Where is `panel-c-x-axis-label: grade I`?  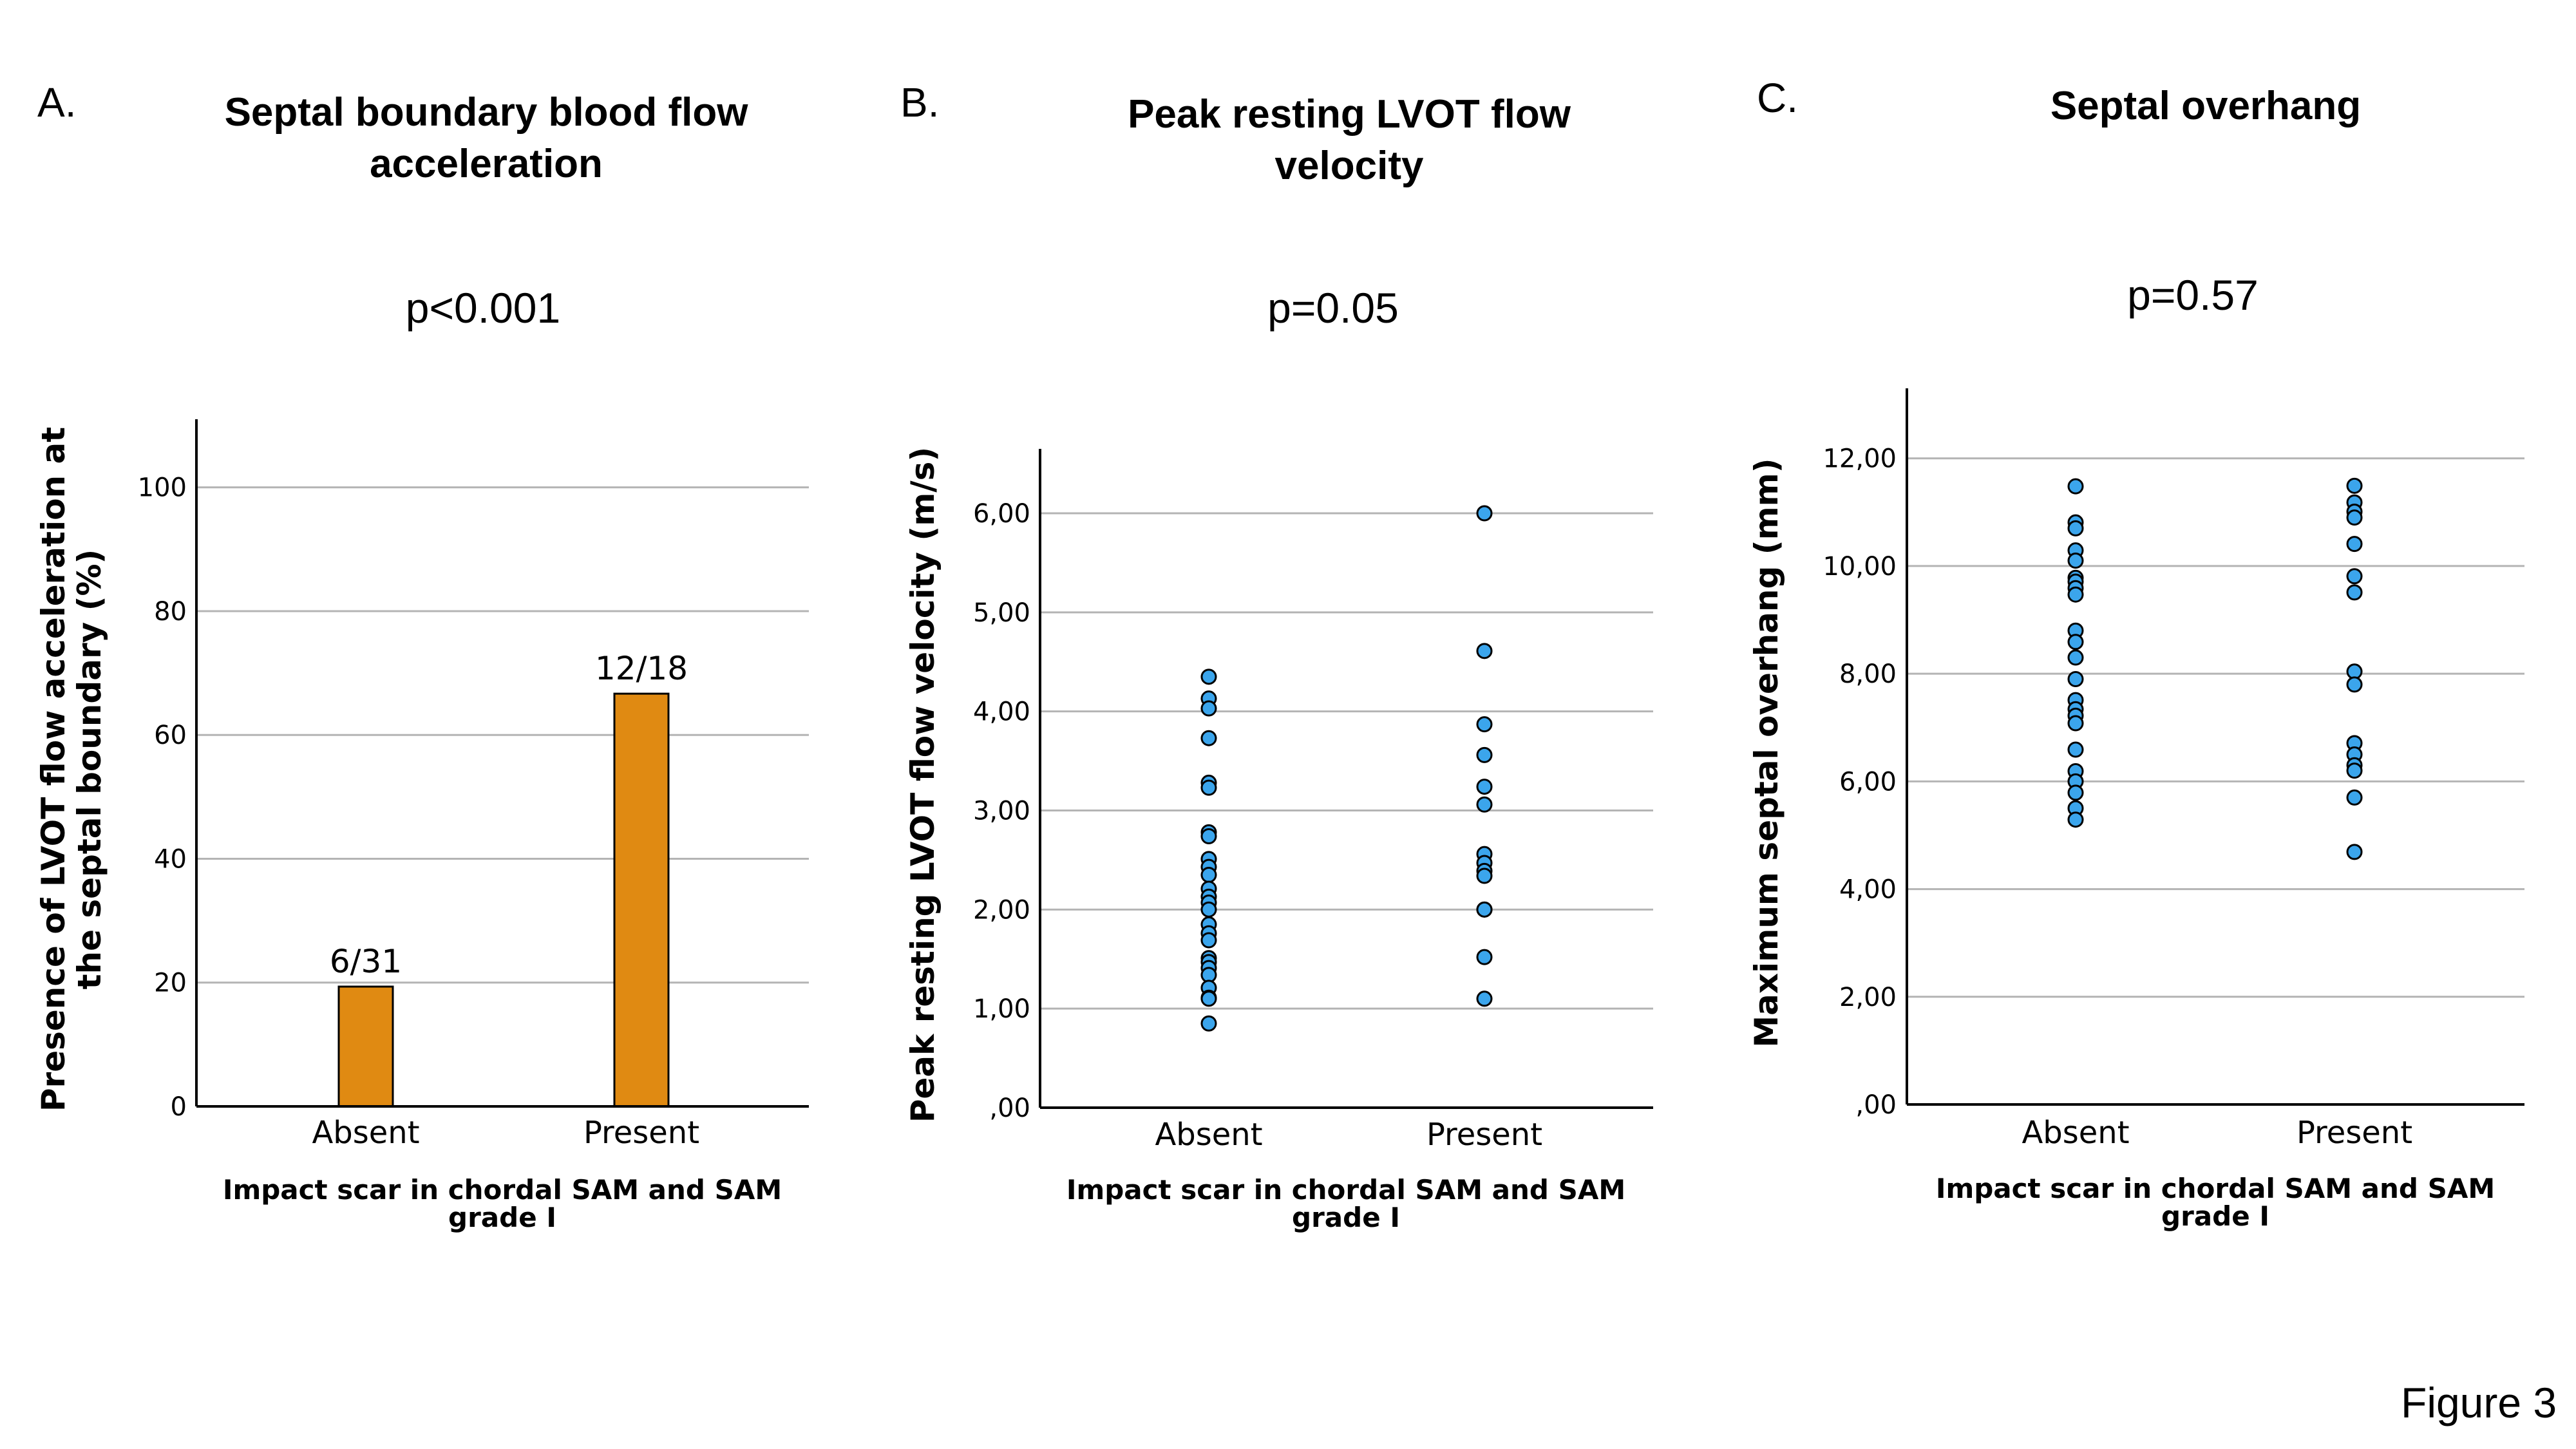 panel-c-x-axis-label: grade I is located at coordinates (2215, 1216).